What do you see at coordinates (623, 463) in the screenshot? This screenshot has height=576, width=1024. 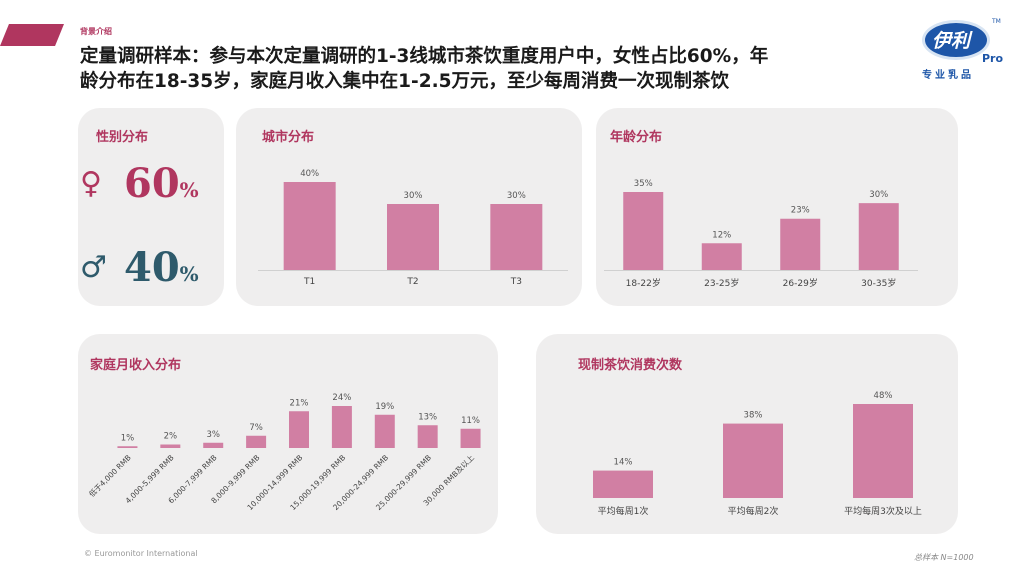 I see `data-label-0: 14%` at bounding box center [623, 463].